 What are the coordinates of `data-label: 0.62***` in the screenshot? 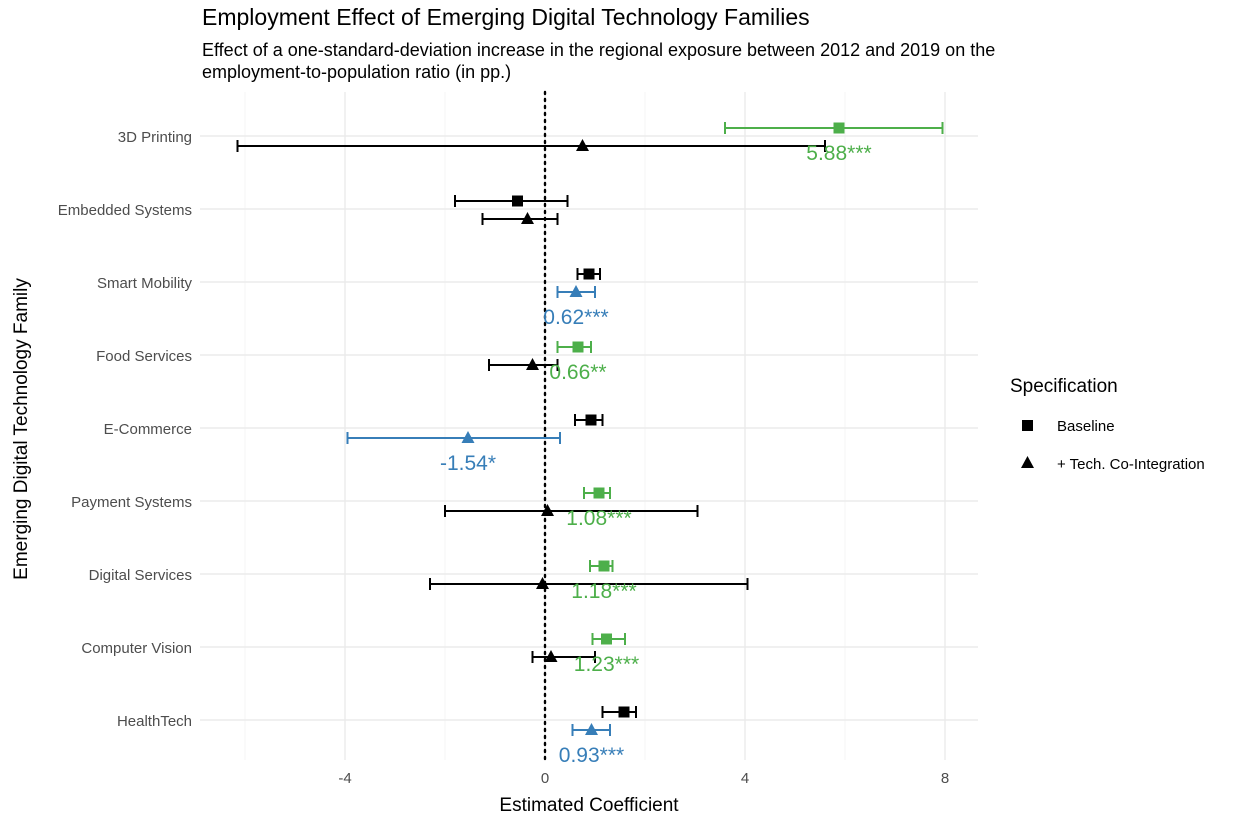 It's located at (575, 317).